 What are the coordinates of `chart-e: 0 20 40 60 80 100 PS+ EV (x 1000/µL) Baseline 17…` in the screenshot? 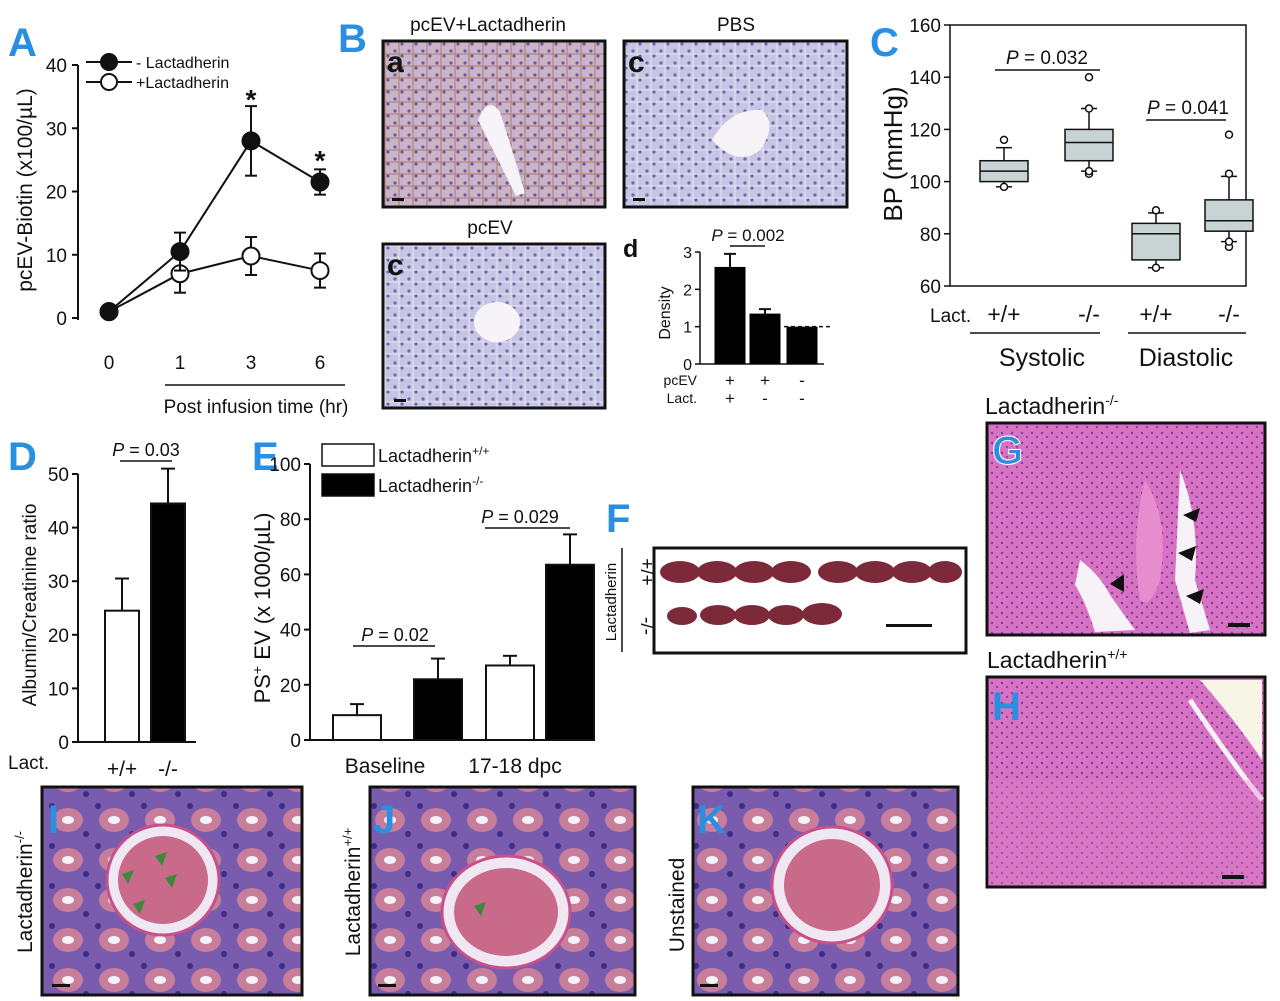 It's located at (422, 610).